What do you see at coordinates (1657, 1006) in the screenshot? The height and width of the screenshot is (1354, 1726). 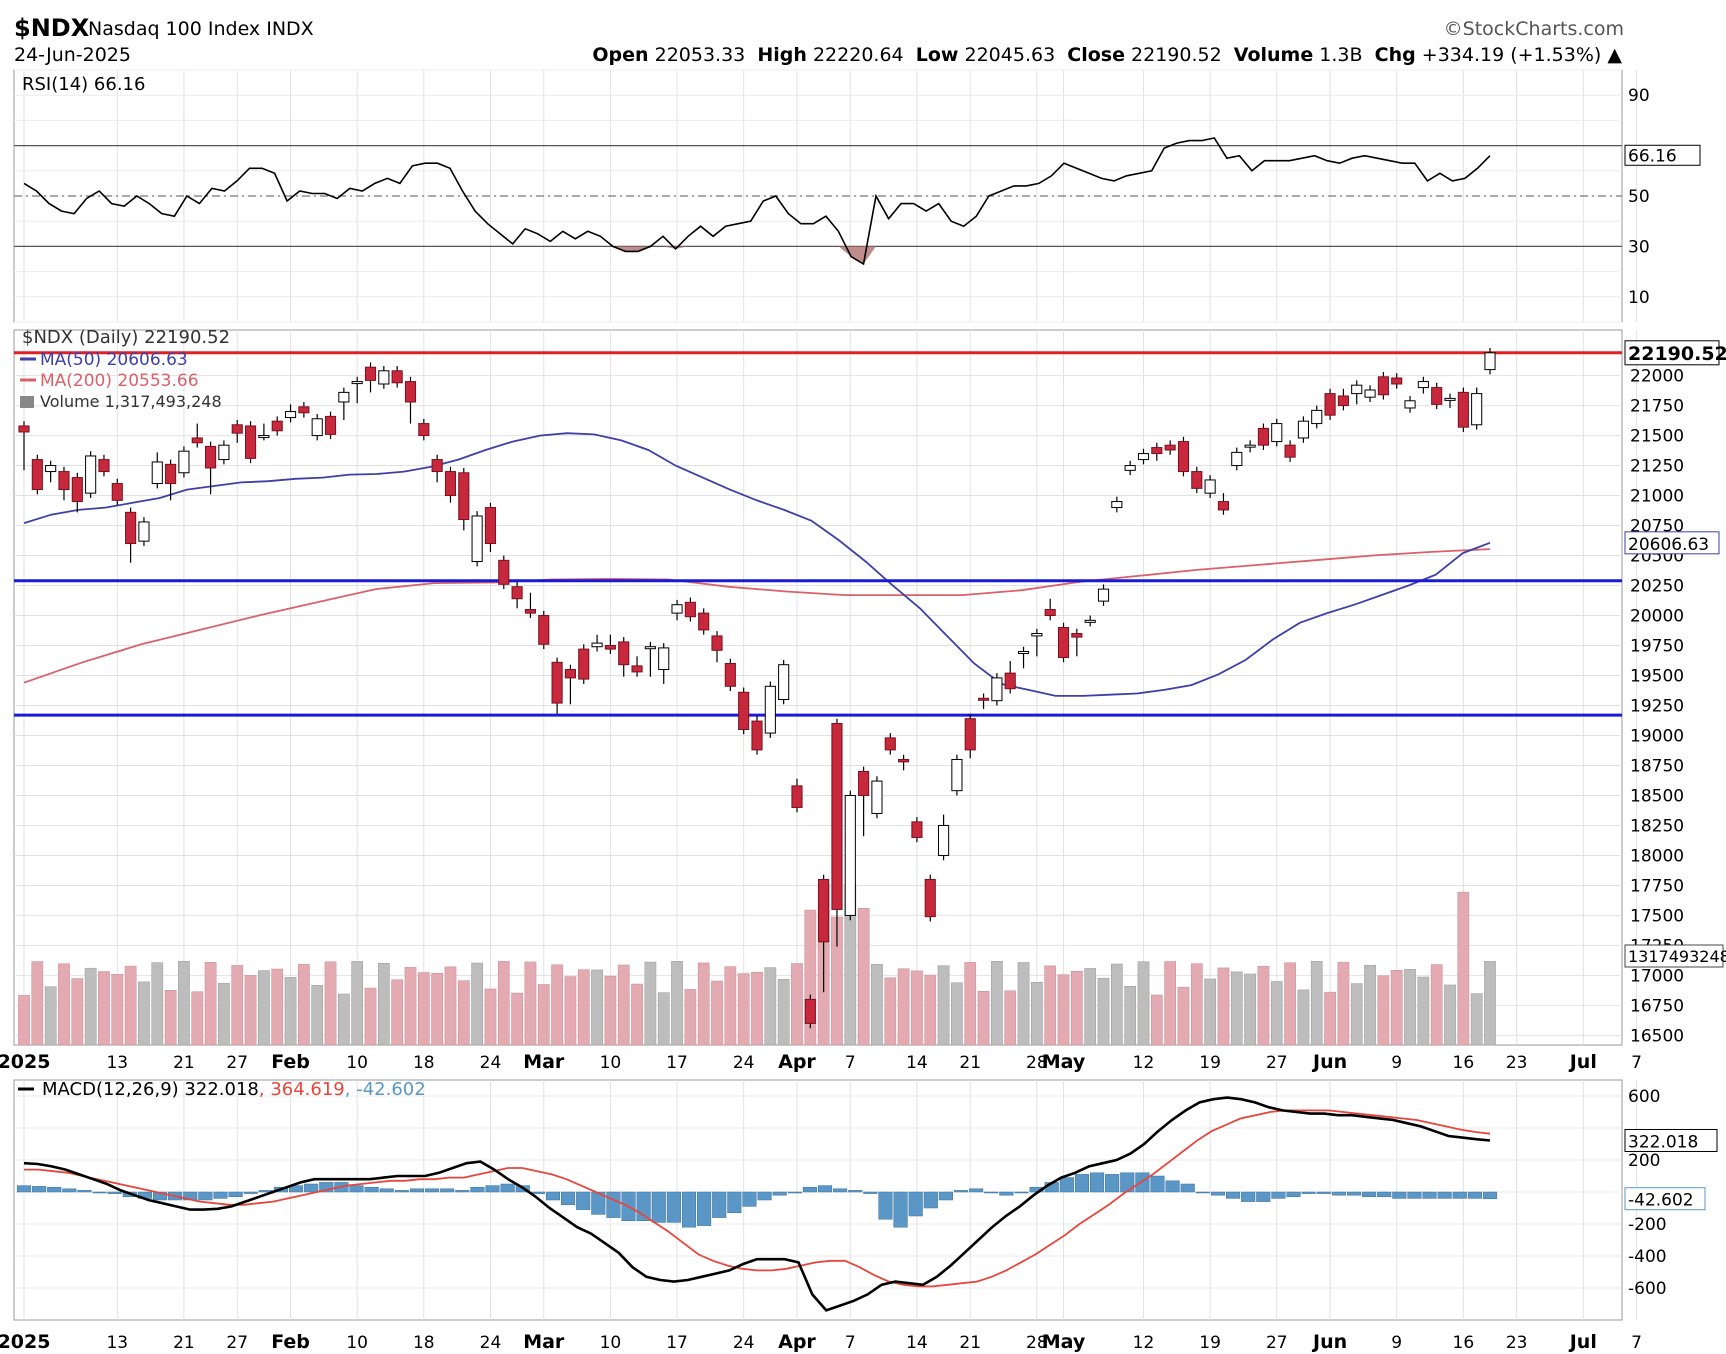 I see `price-y-tick: 16750` at bounding box center [1657, 1006].